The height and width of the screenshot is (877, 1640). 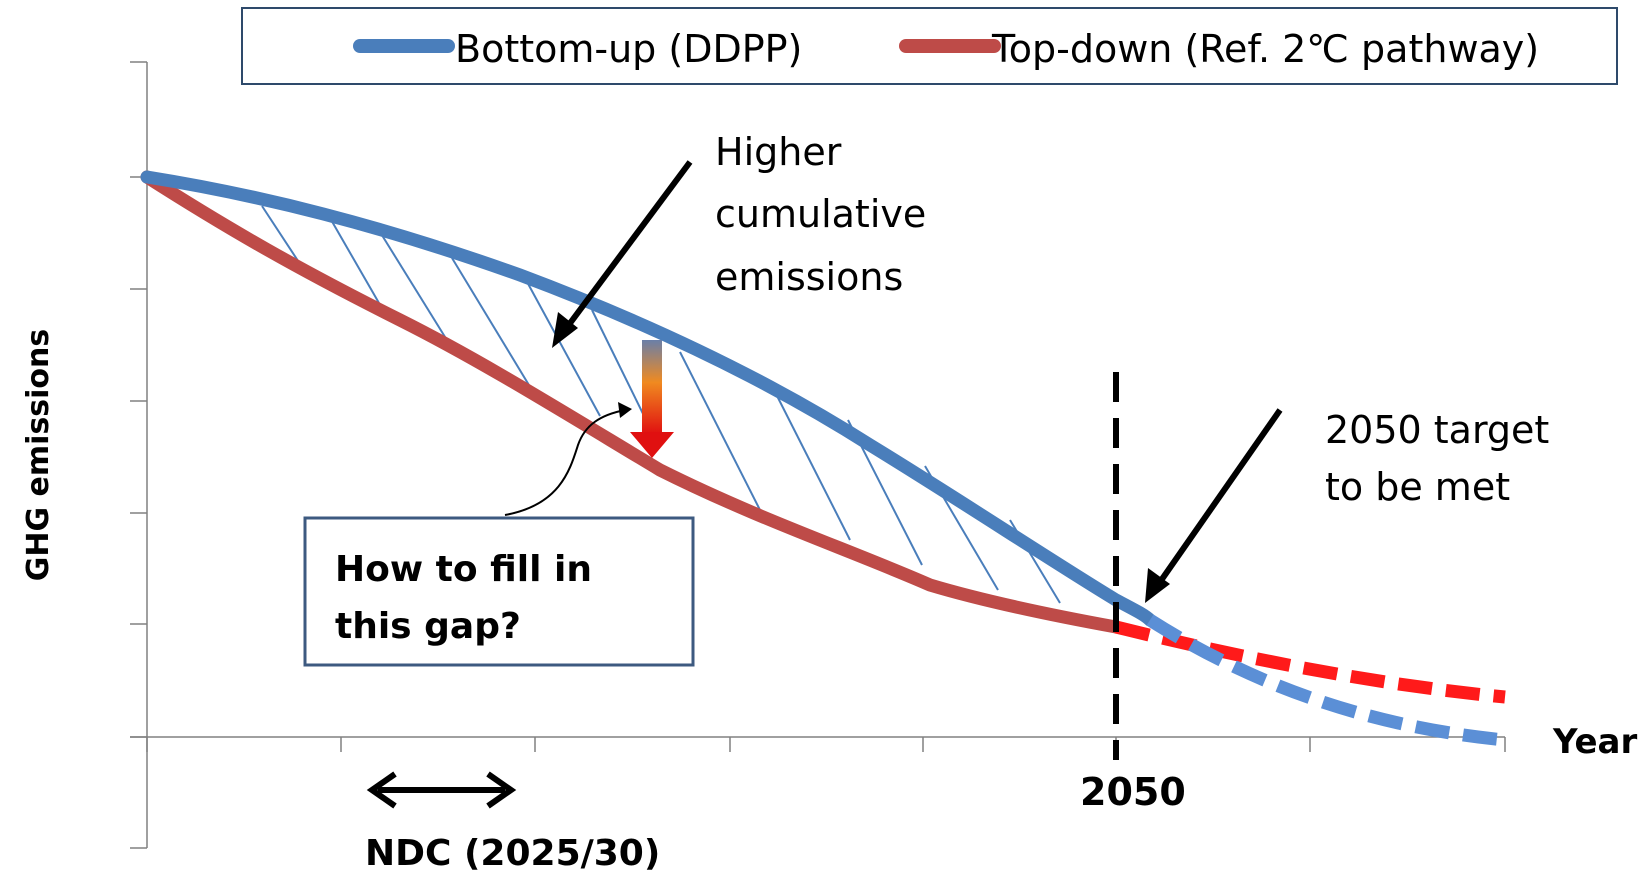 I want to click on gap-question-line-1: How to fill in, so click(x=463, y=569).